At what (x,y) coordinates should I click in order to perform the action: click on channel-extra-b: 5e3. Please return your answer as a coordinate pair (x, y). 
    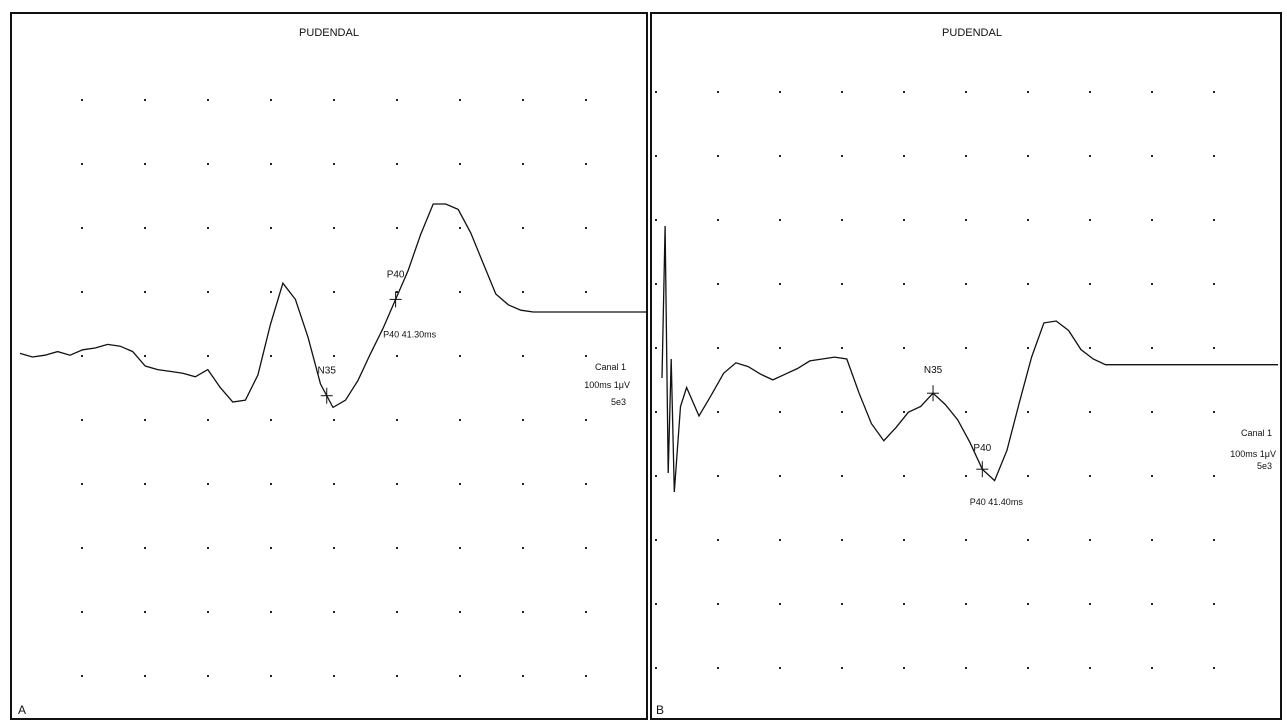
    Looking at the image, I should click on (1264, 466).